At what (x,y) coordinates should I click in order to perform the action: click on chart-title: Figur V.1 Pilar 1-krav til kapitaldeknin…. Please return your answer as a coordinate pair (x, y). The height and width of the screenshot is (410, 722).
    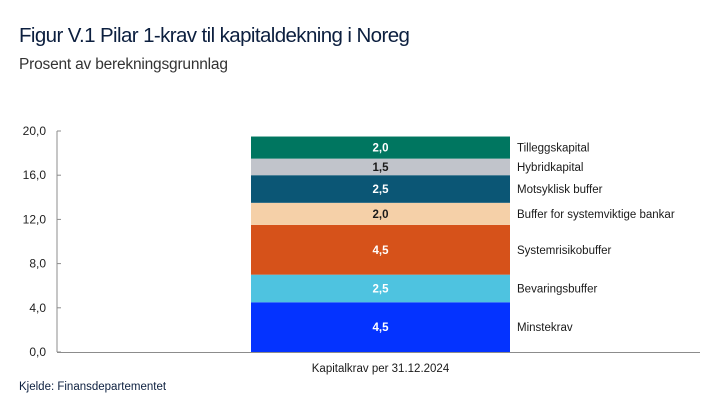
    Looking at the image, I should click on (214, 35).